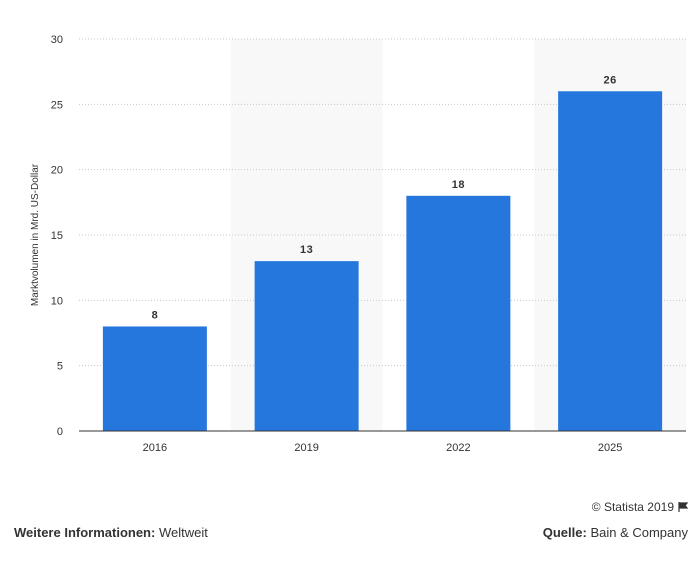 The height and width of the screenshot is (564, 696). What do you see at coordinates (57, 40) in the screenshot?
I see `y-tick-label: 30` at bounding box center [57, 40].